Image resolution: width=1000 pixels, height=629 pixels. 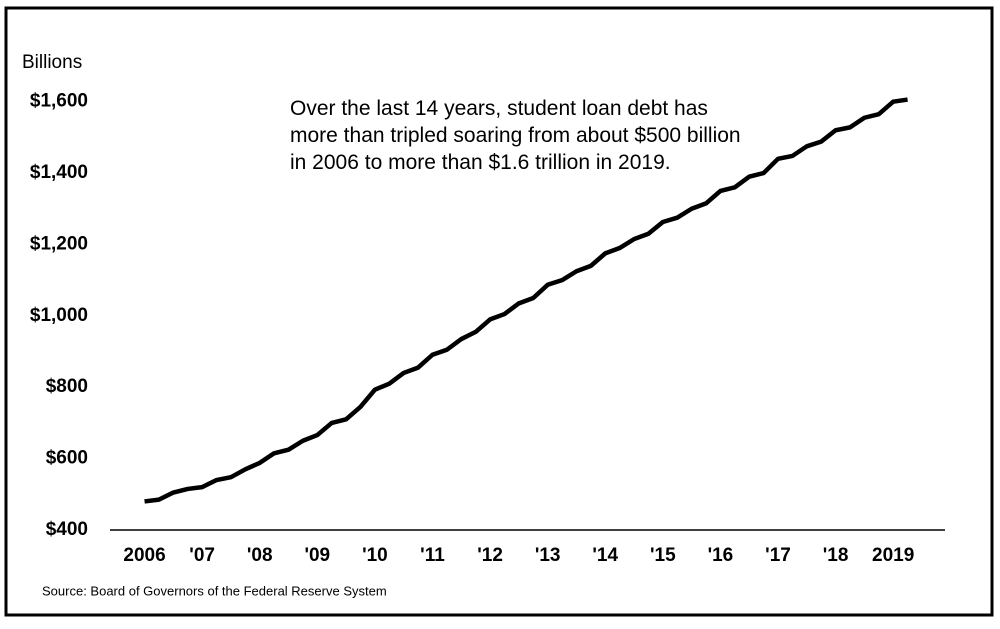 I want to click on y-axis-label: Billions, so click(x=52, y=62).